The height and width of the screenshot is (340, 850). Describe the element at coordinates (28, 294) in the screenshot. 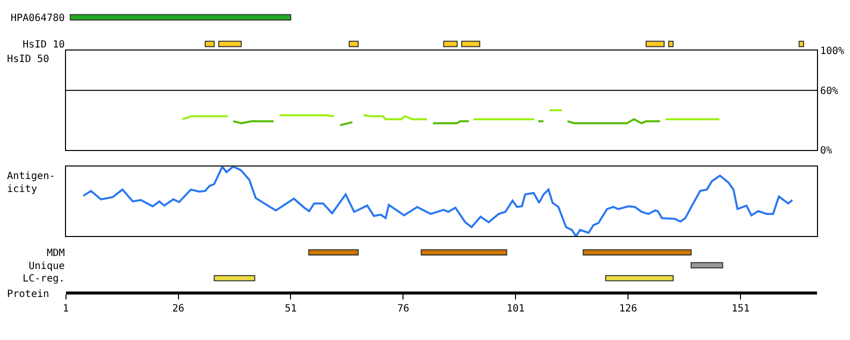

I see `x-axis-title: Protein` at that location.